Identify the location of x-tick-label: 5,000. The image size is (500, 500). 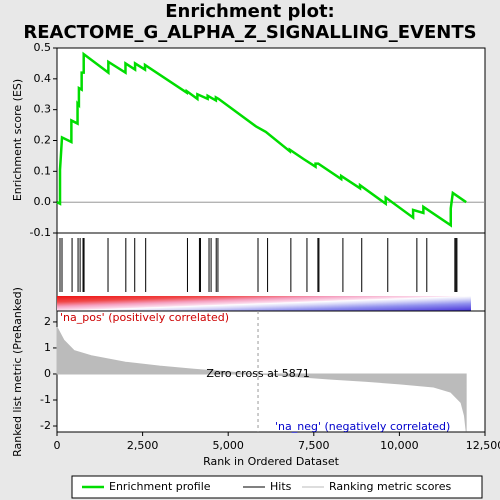
(228, 445).